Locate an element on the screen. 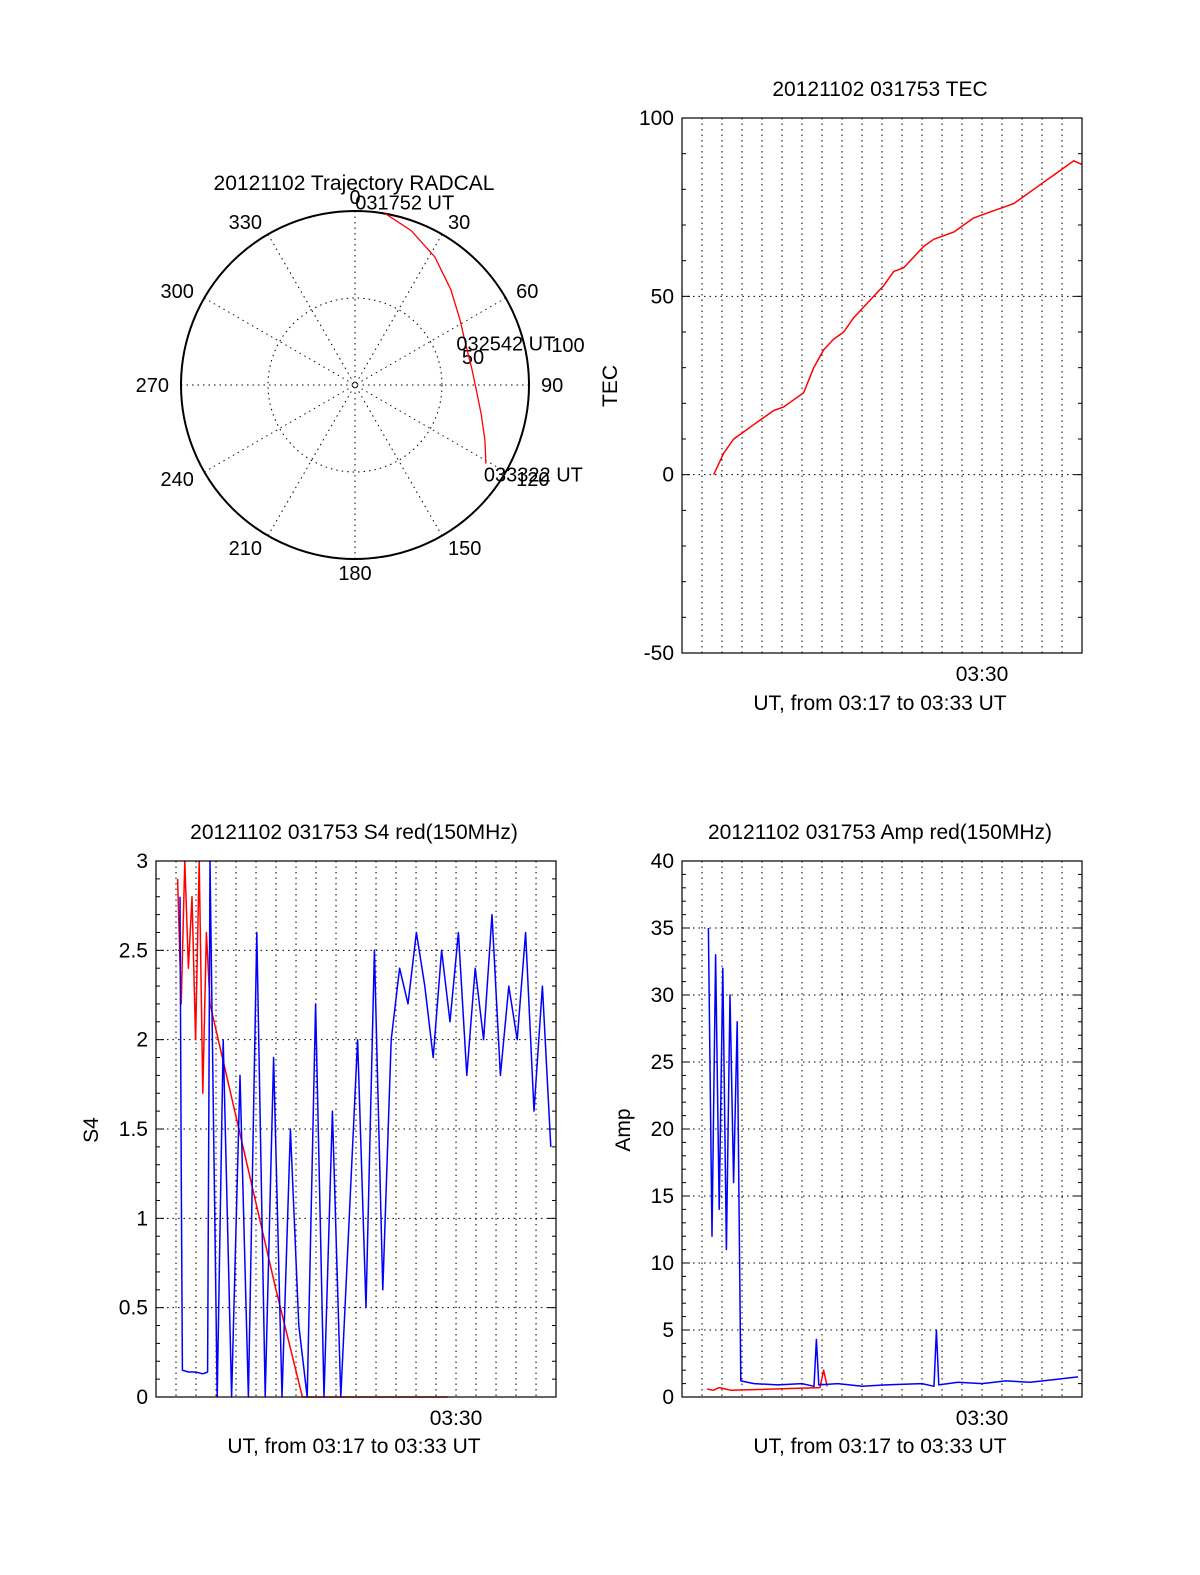  amp-xlabel: UT, from 03:17 to 03:33 UT is located at coordinates (879, 1446).